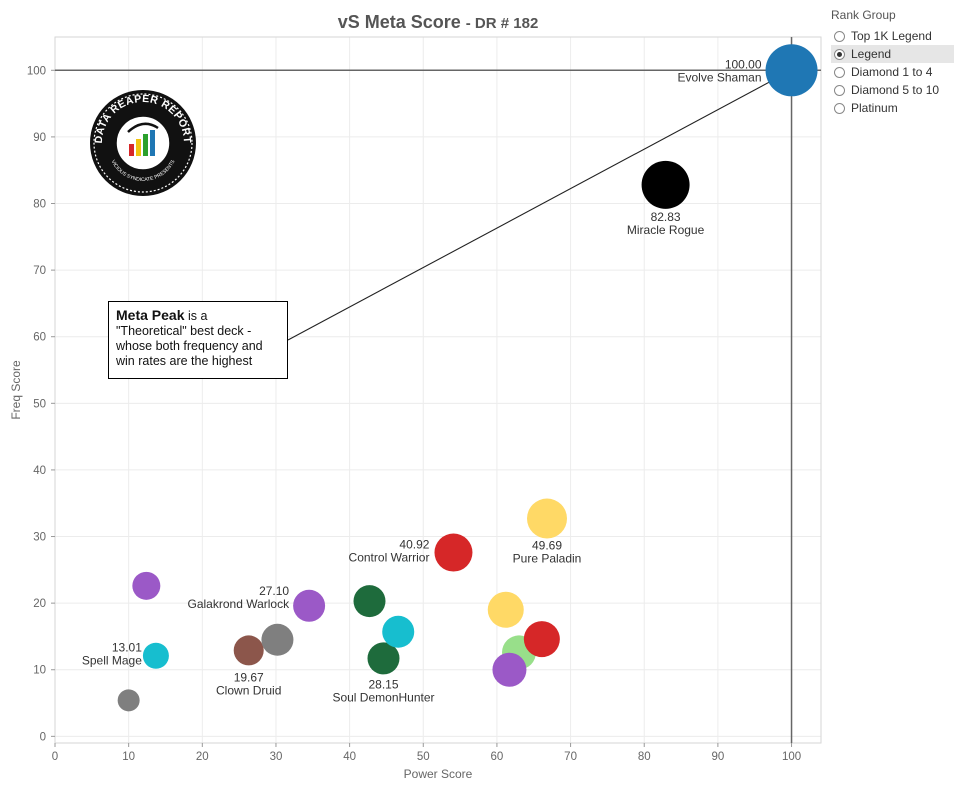 This screenshot has height=789, width=954. What do you see at coordinates (55, 757) in the screenshot?
I see `x-tick-label: 0` at bounding box center [55, 757].